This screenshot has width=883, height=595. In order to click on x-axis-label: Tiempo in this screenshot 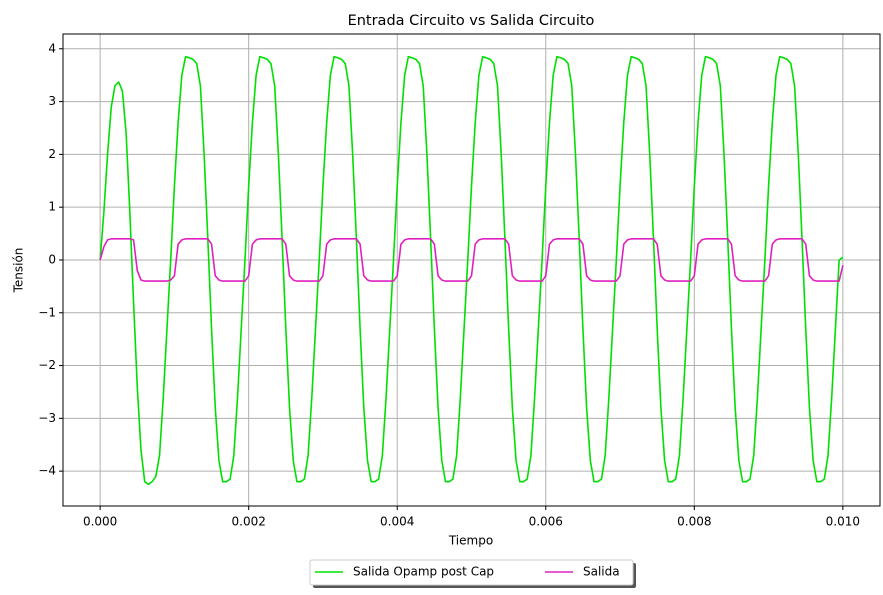, I will do `click(470, 541)`.